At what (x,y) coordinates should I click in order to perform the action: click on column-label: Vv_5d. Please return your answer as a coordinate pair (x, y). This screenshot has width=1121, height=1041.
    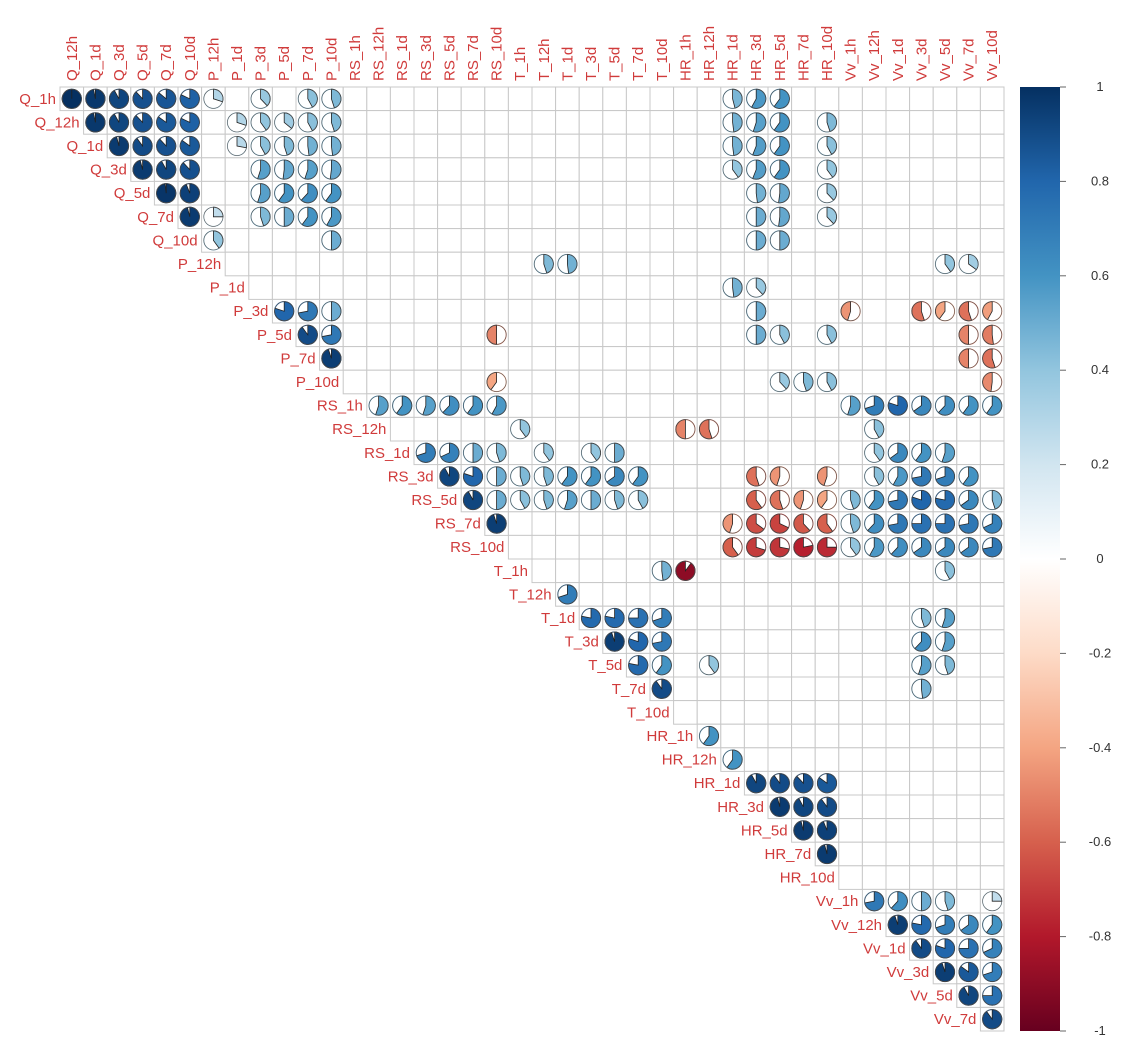
    Looking at the image, I should click on (945, 59).